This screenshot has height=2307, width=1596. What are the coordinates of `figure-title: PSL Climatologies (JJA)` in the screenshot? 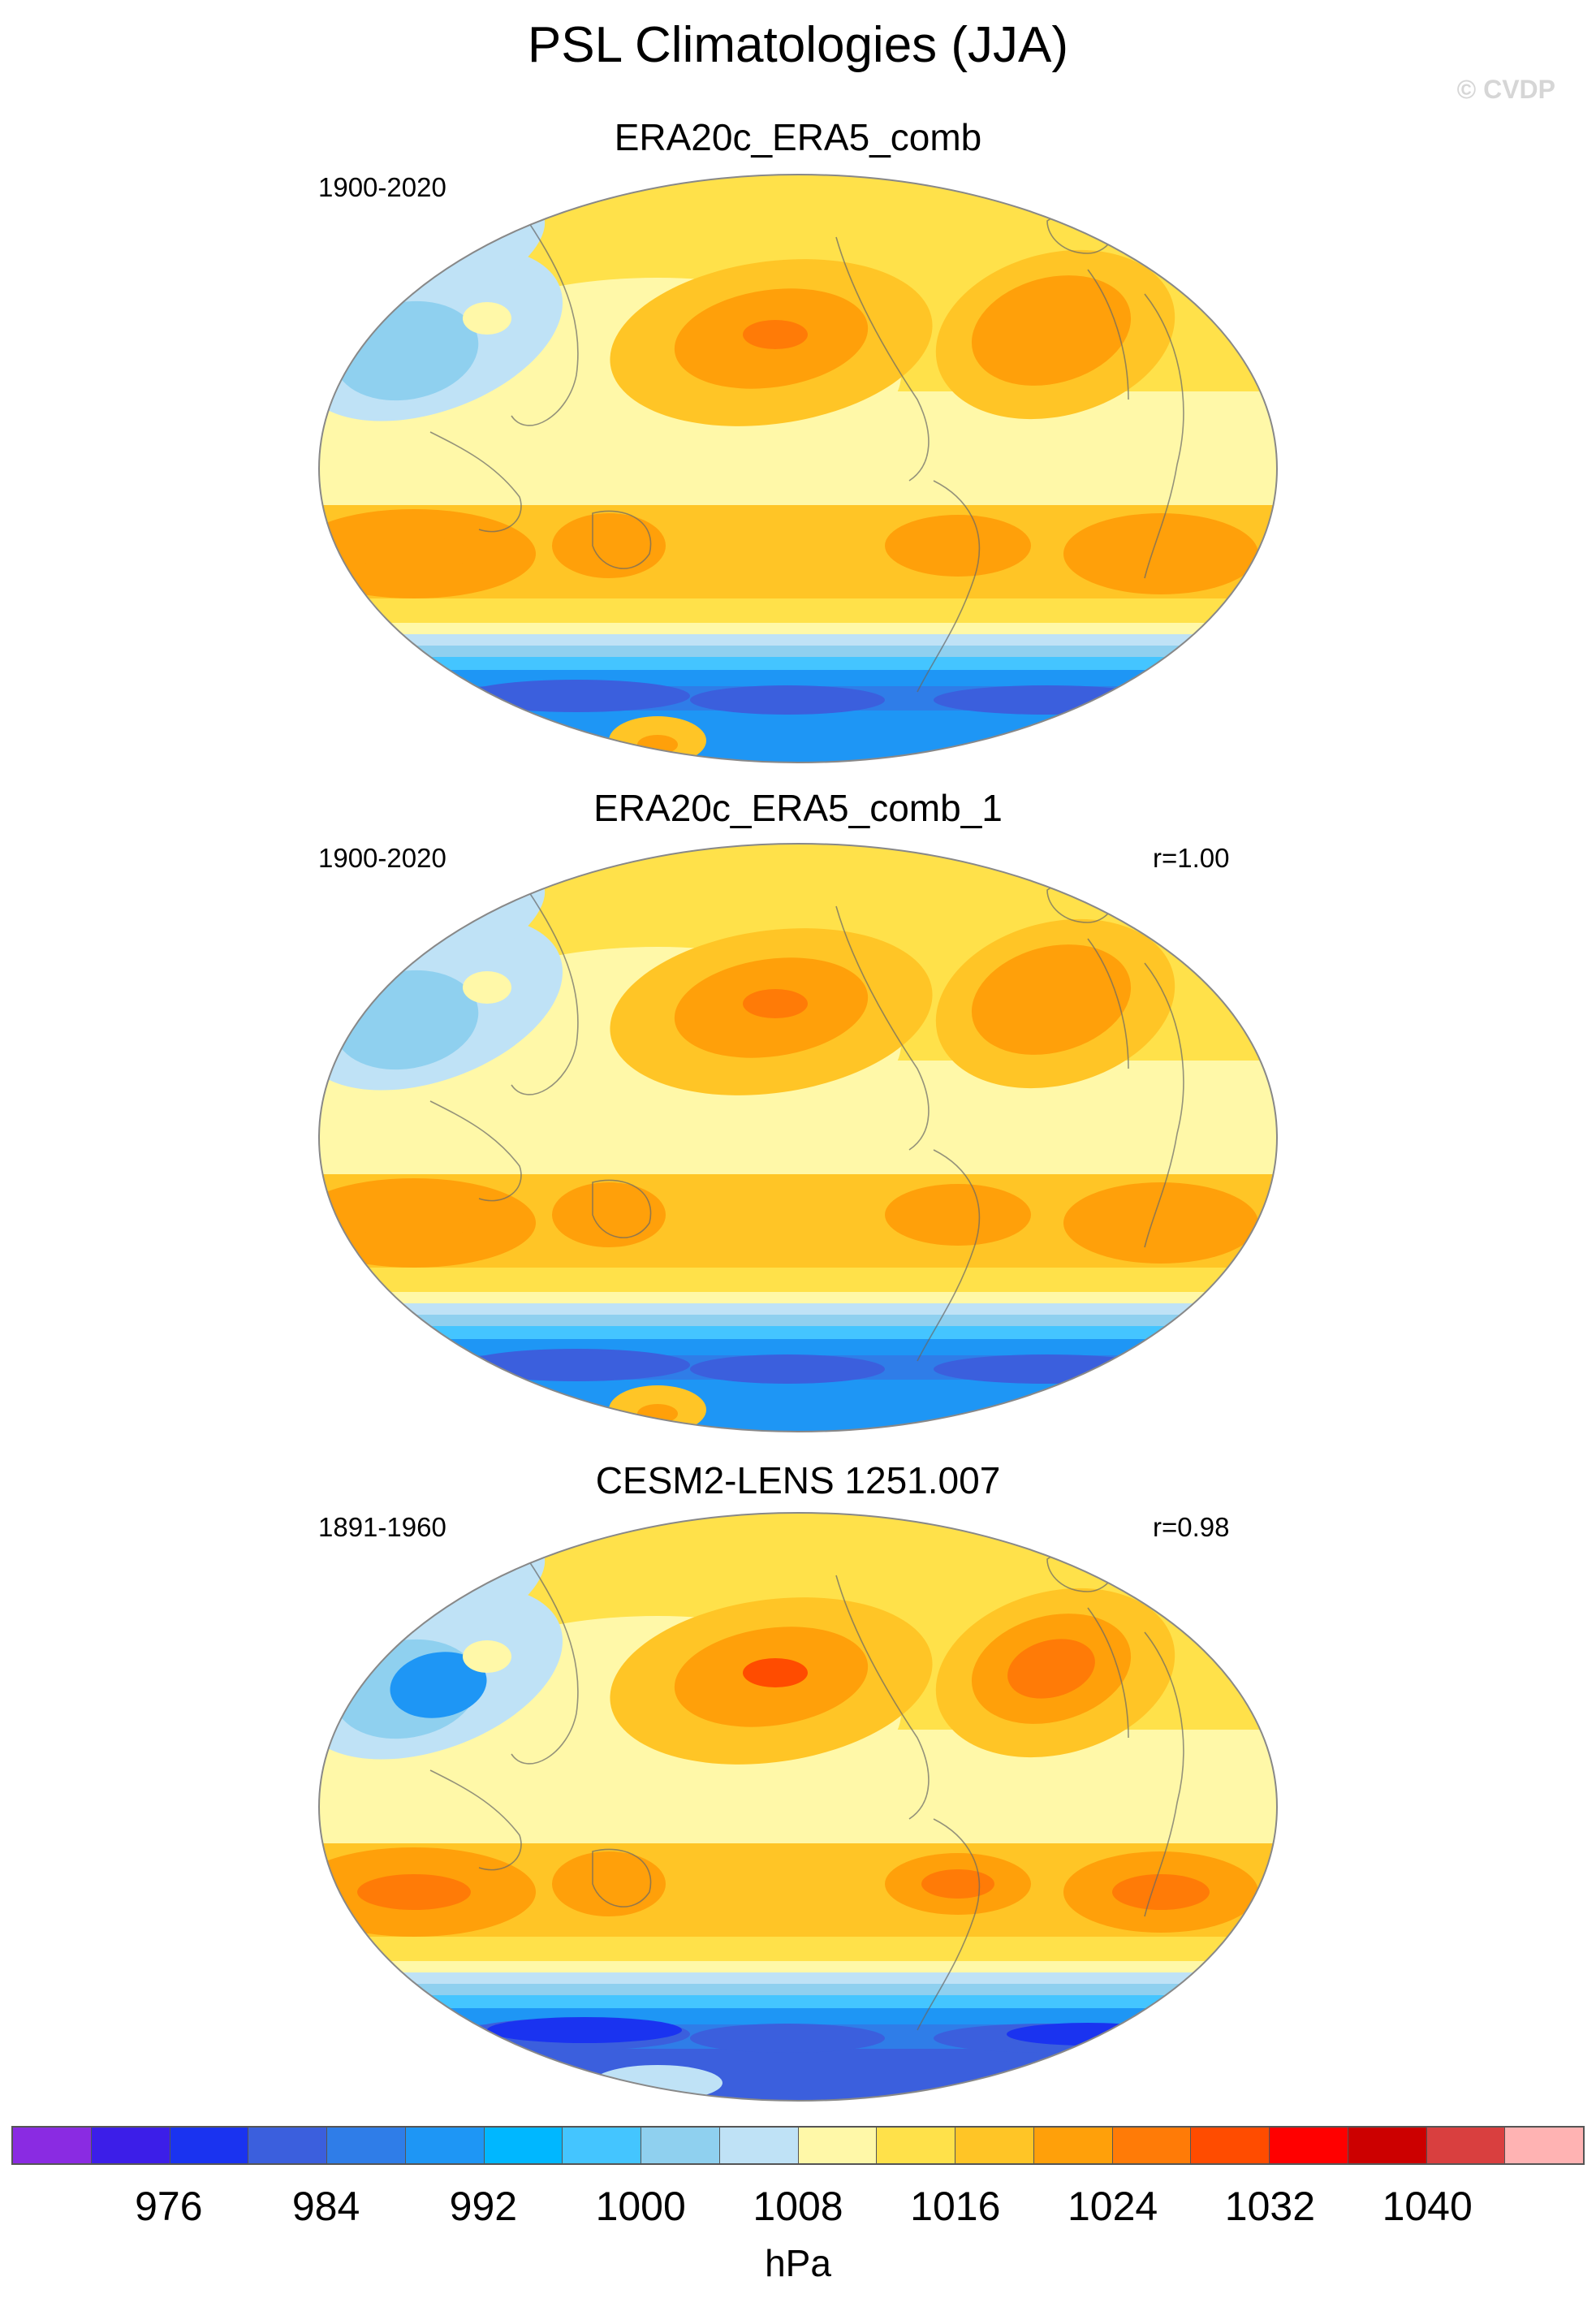 It's located at (798, 45).